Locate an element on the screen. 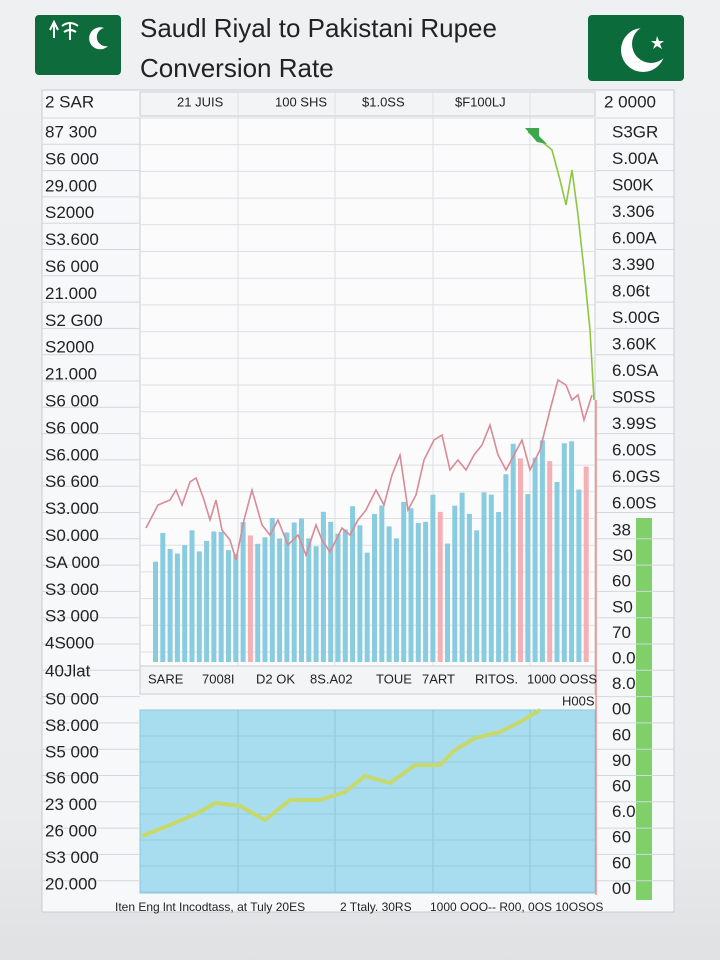 Image resolution: width=720 pixels, height=960 pixels. right-label: 00 is located at coordinates (621, 709).